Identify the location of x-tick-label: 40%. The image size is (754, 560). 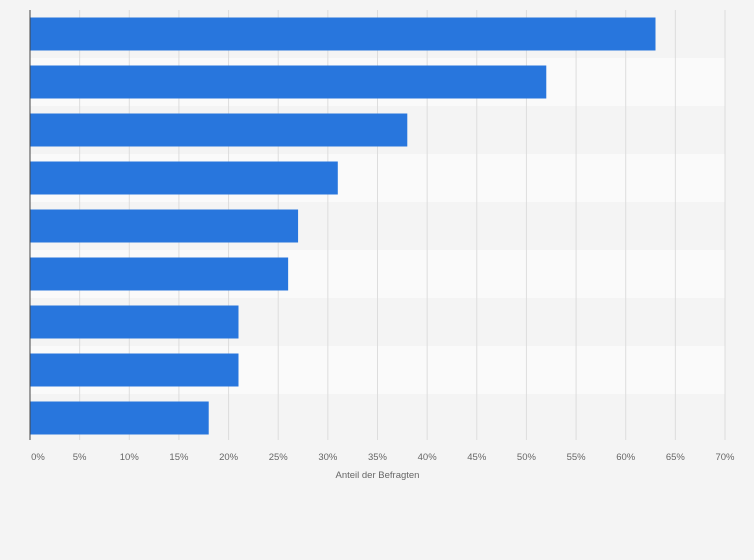
(428, 457).